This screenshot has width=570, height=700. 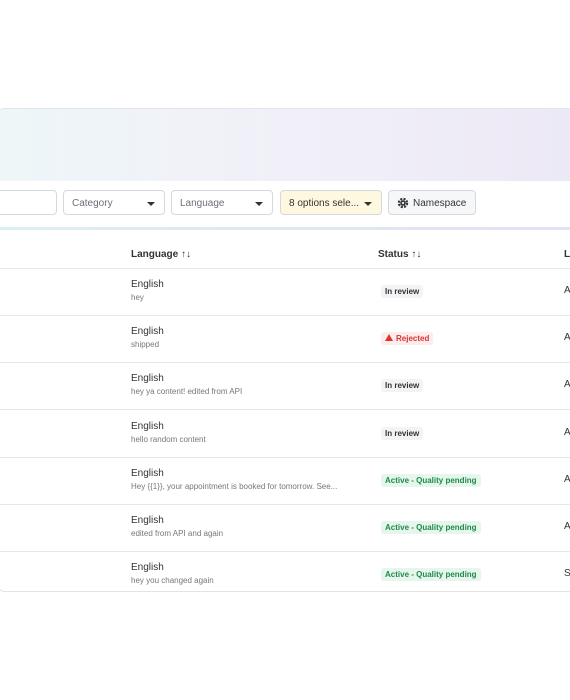 I want to click on last-column-text: A, so click(x=567, y=479).